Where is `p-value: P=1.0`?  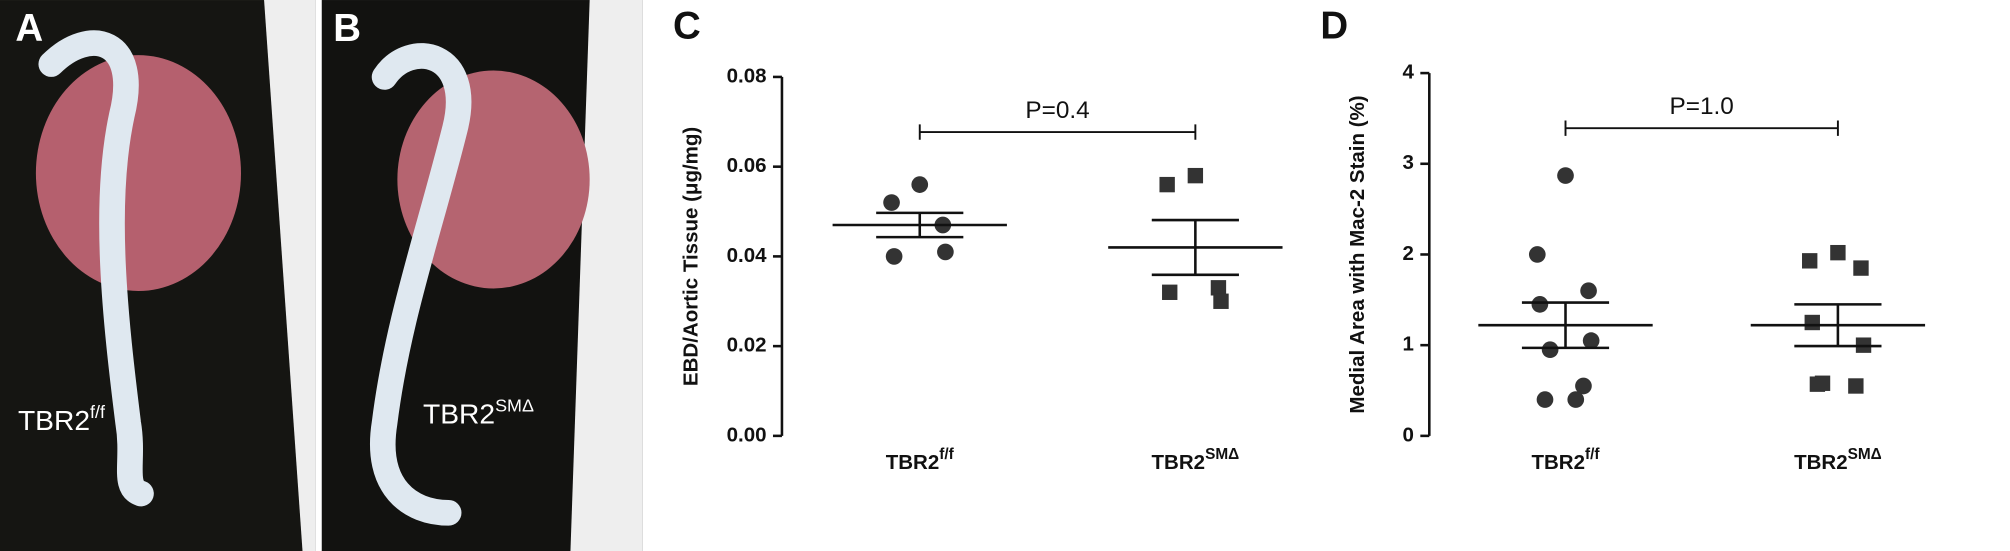
p-value: P=1.0 is located at coordinates (1702, 106).